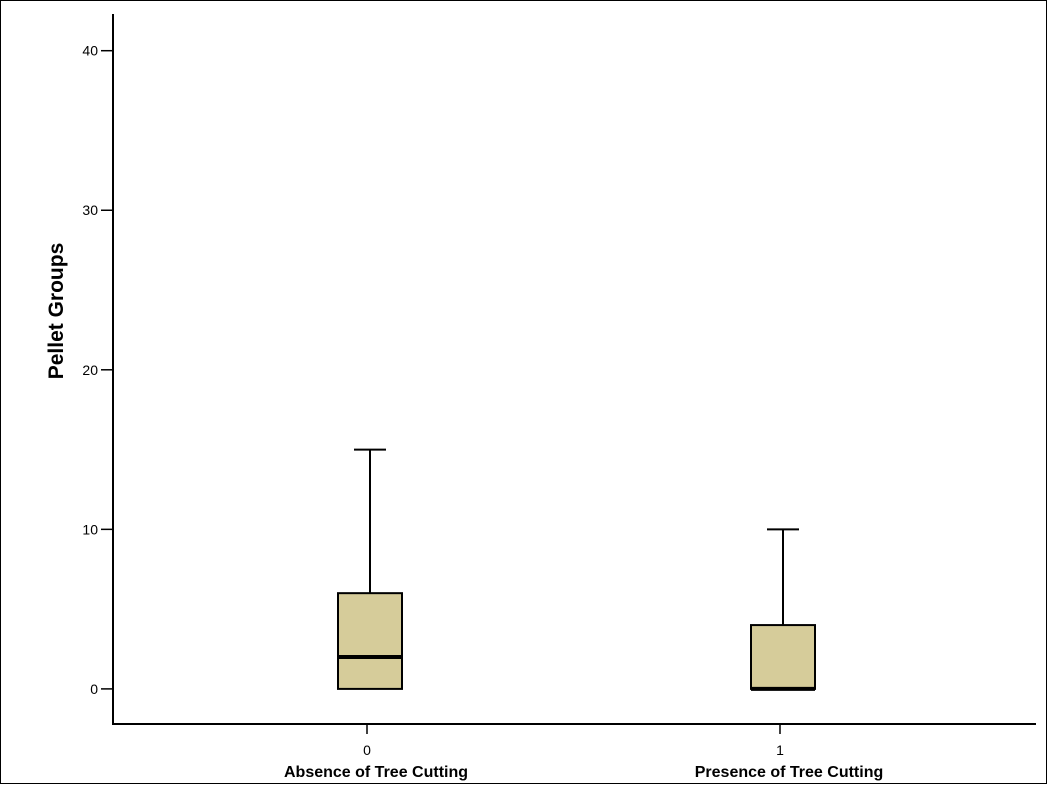 This screenshot has width=1047, height=785. I want to click on x-tick-label: 1, so click(780, 750).